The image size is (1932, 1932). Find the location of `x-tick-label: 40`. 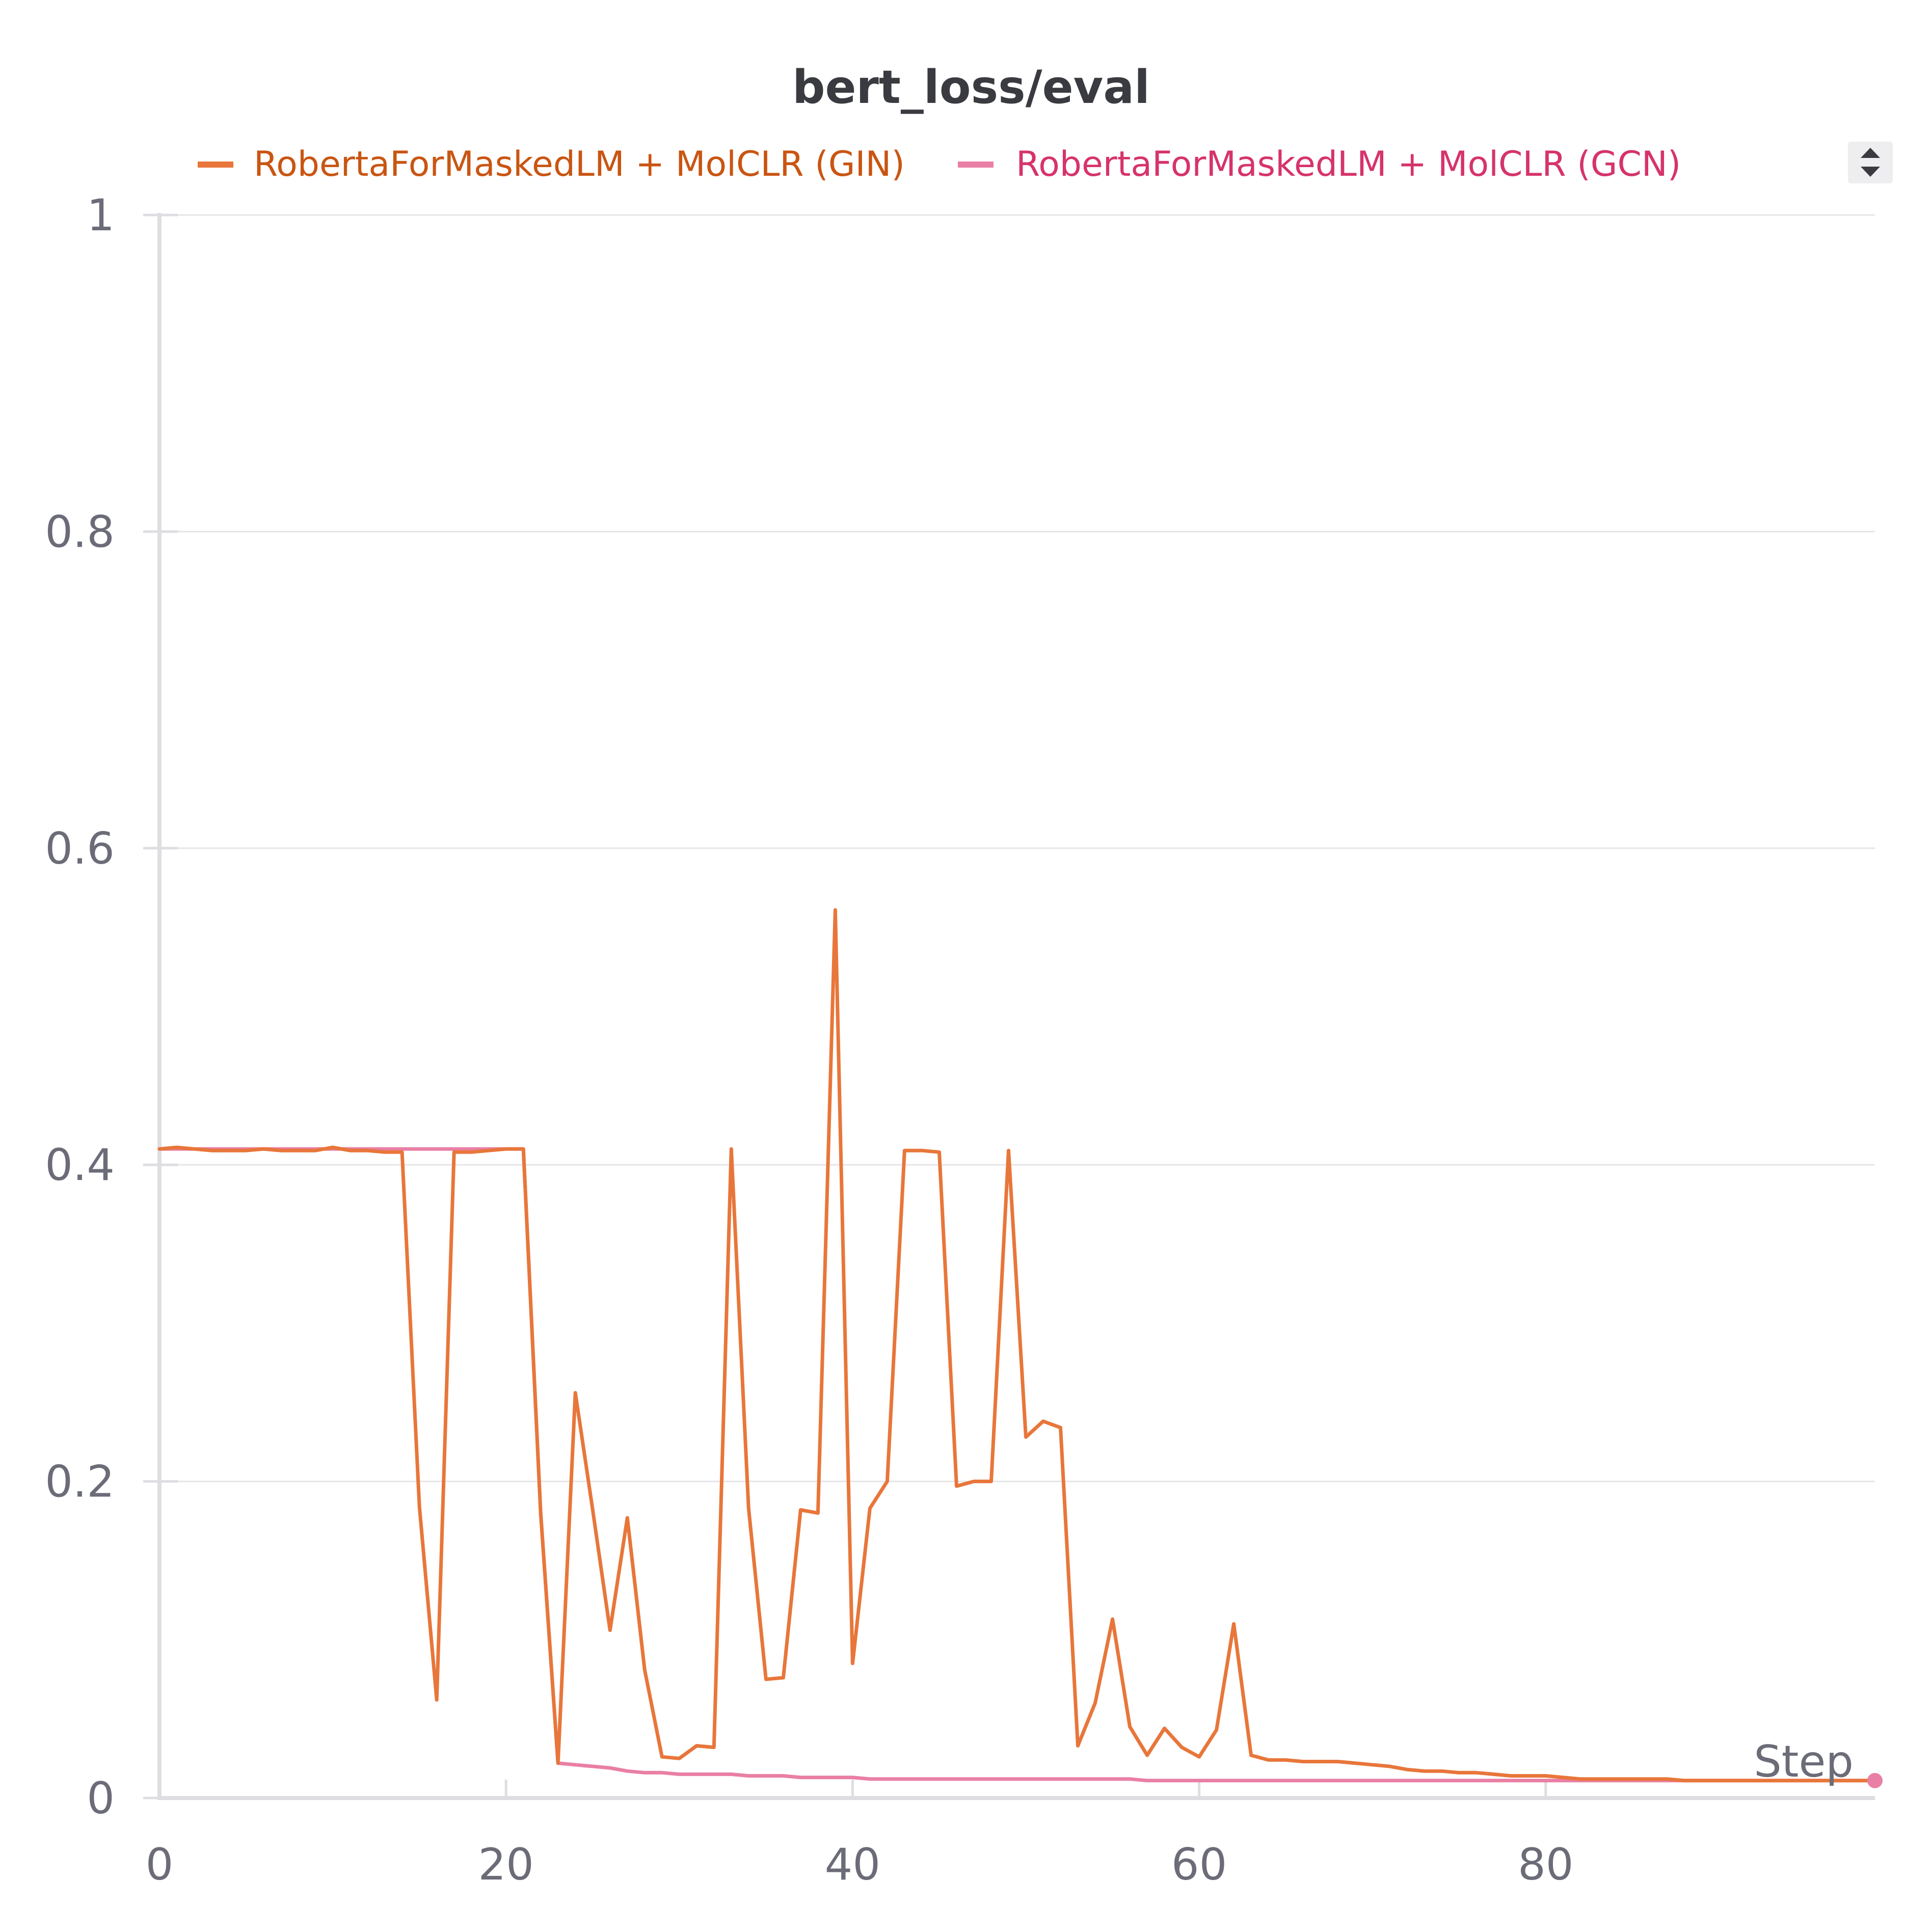

x-tick-label: 40 is located at coordinates (852, 1865).